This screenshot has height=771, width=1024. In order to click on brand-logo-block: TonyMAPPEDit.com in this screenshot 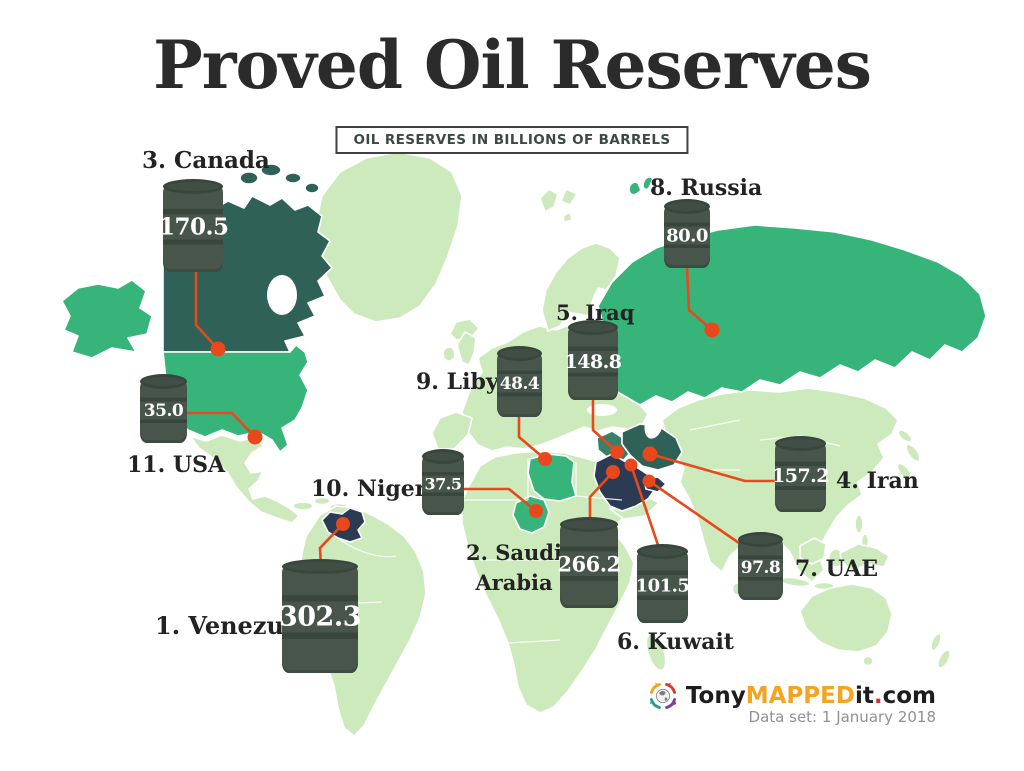, I will do `click(791, 696)`.